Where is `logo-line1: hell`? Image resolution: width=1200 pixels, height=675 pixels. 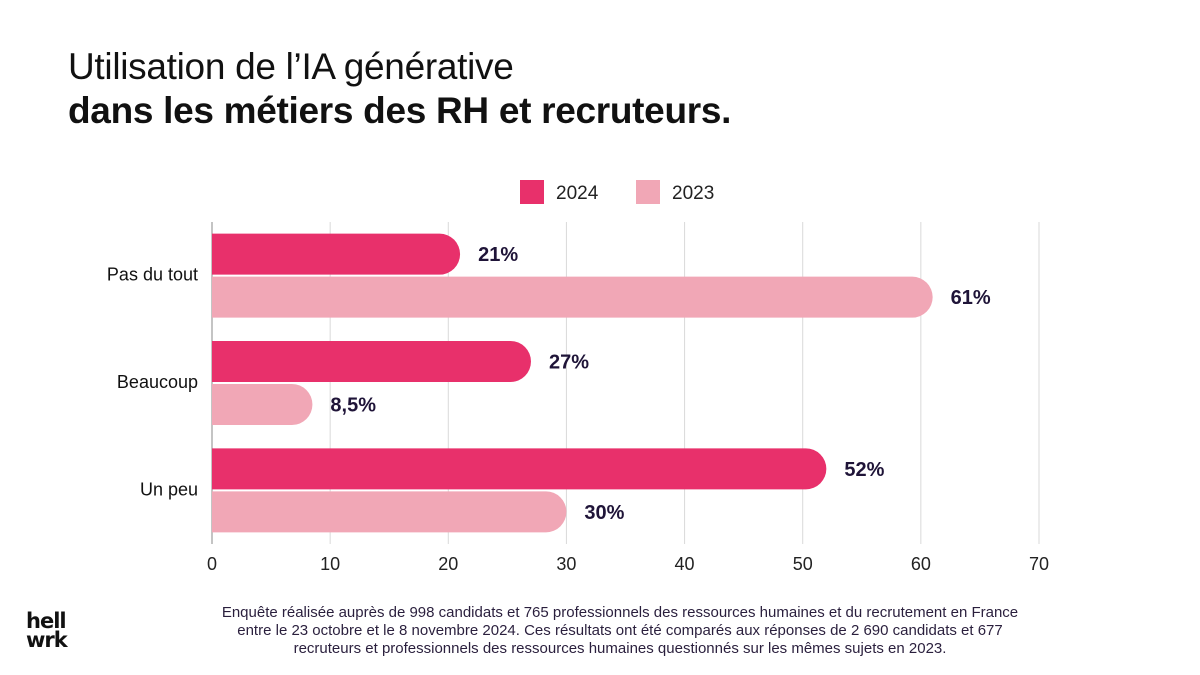 logo-line1: hell is located at coordinates (46, 621).